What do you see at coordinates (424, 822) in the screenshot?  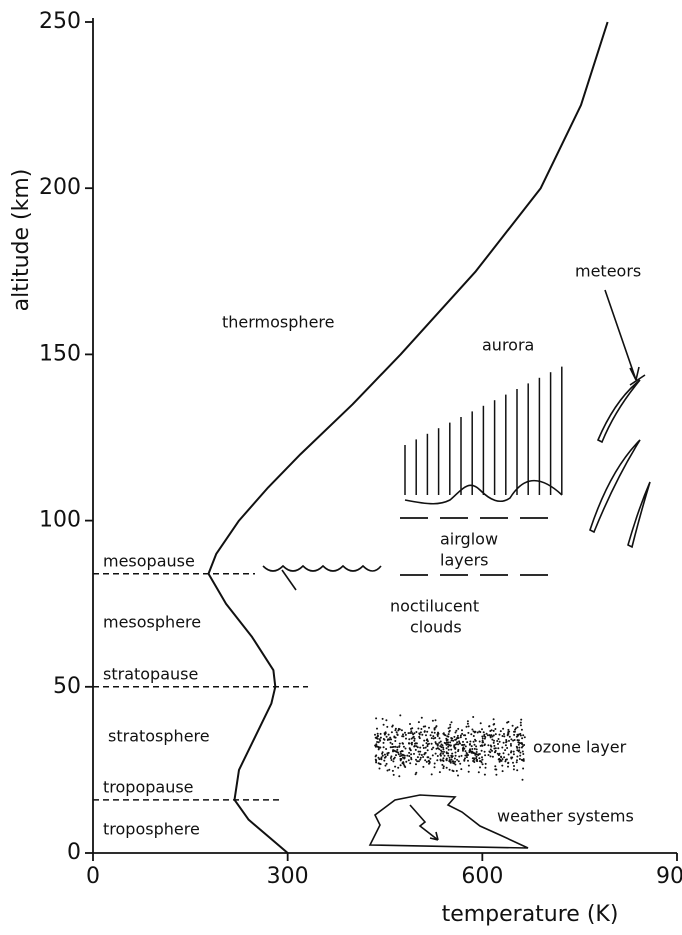 I see `lightning` at bounding box center [424, 822].